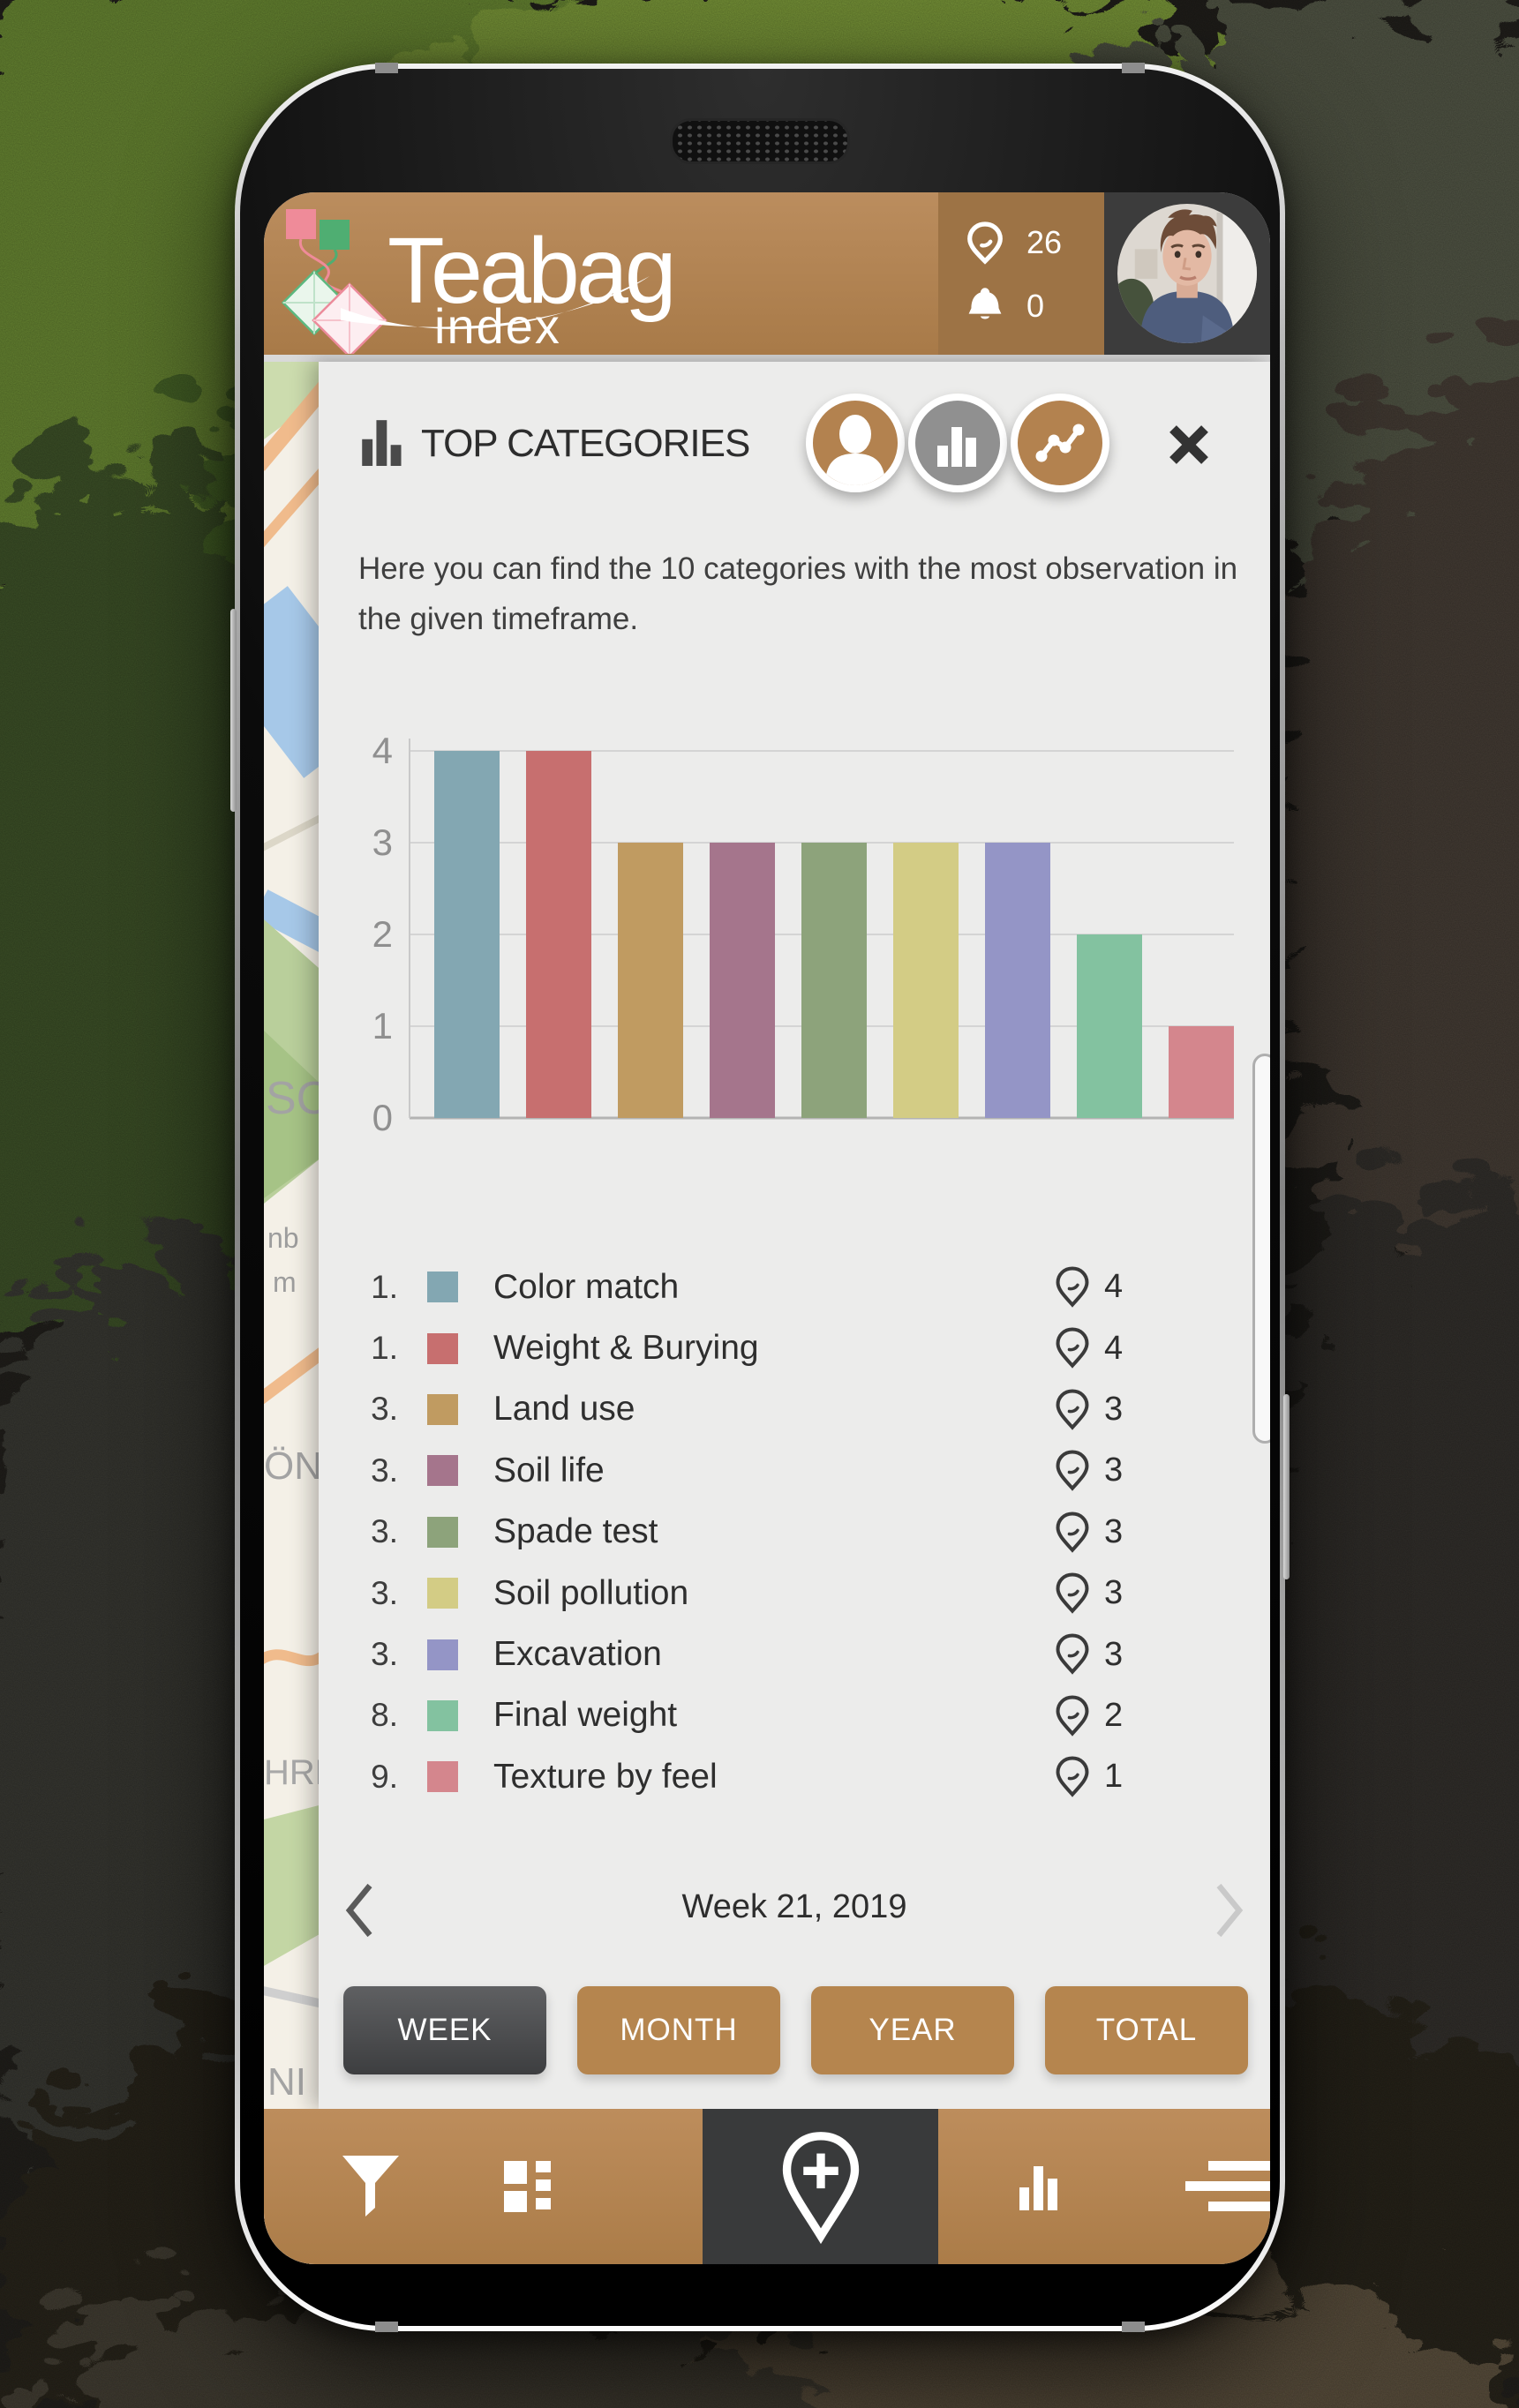 This screenshot has height=2408, width=1519. Describe the element at coordinates (1228, 2187) in the screenshot. I see `menu-icon` at that location.